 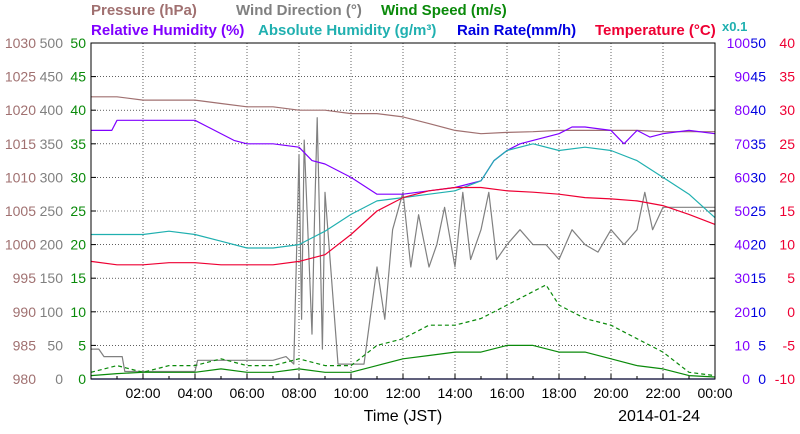 I want to click on wind_direction-tick-label: 450, so click(x=52, y=77).